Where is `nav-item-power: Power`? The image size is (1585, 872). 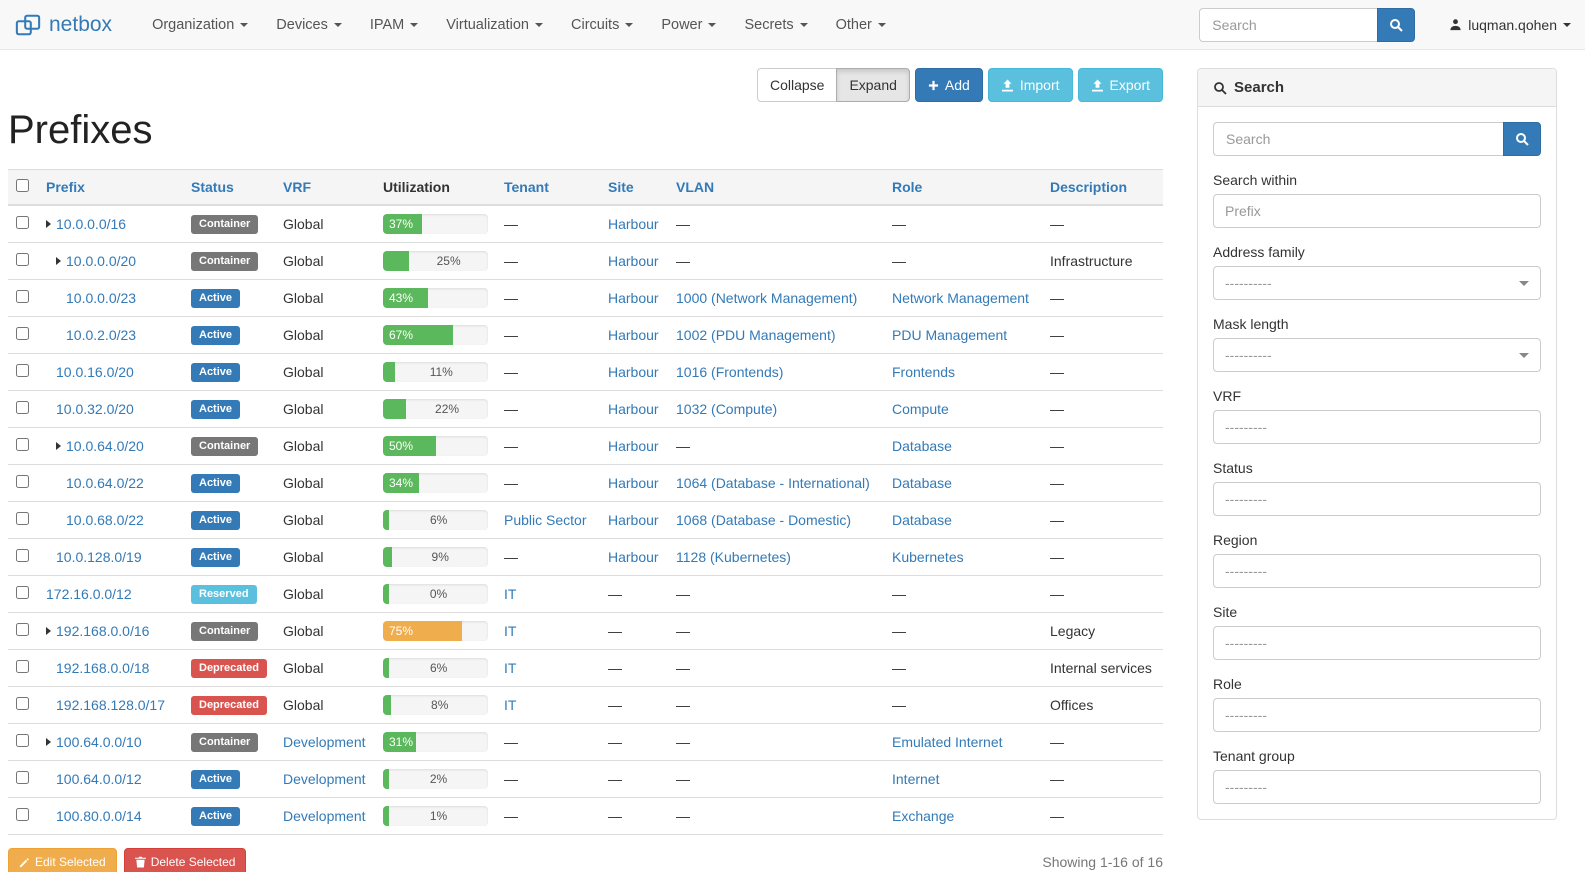
nav-item-power: Power is located at coordinates (688, 25).